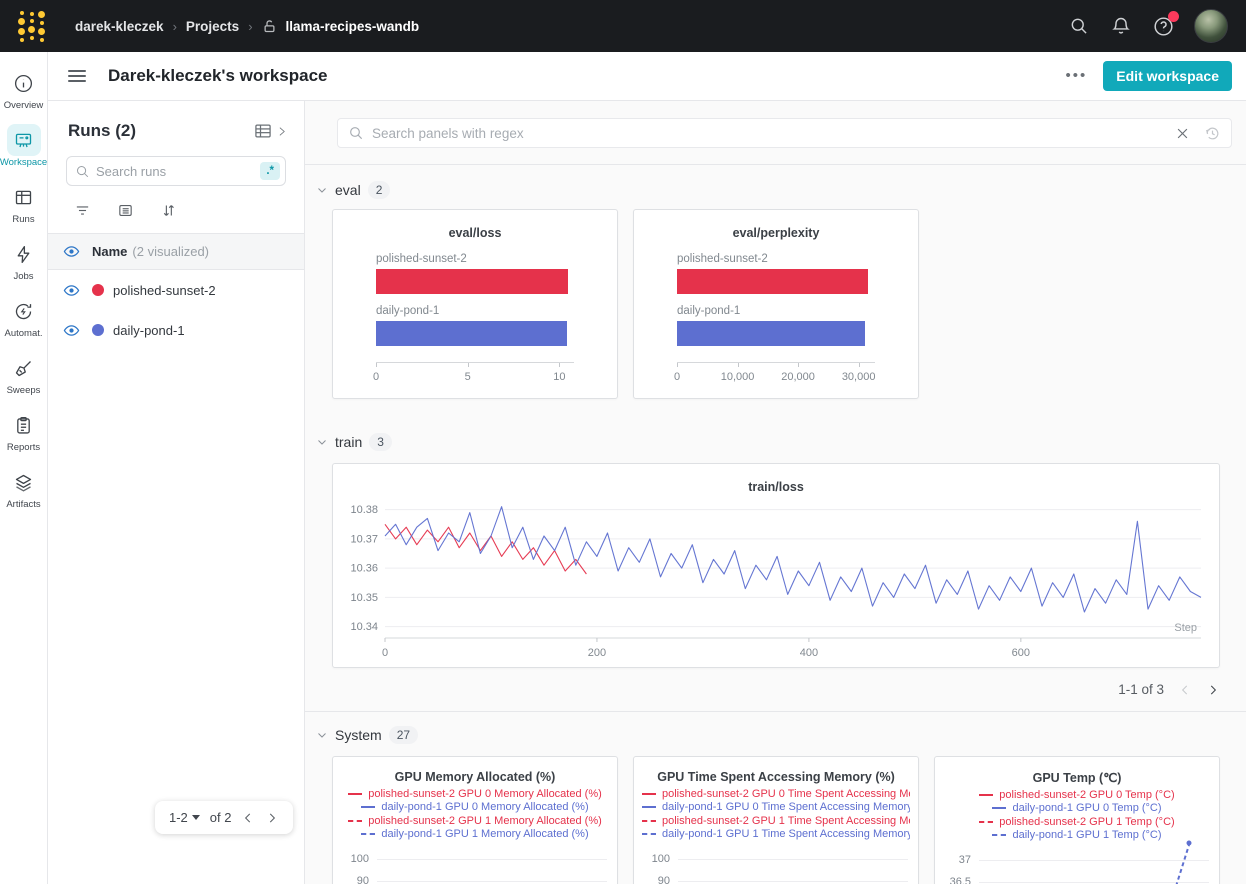 This screenshot has width=1246, height=884. Describe the element at coordinates (781, 735) in the screenshot. I see `section-header-system: System 27` at that location.